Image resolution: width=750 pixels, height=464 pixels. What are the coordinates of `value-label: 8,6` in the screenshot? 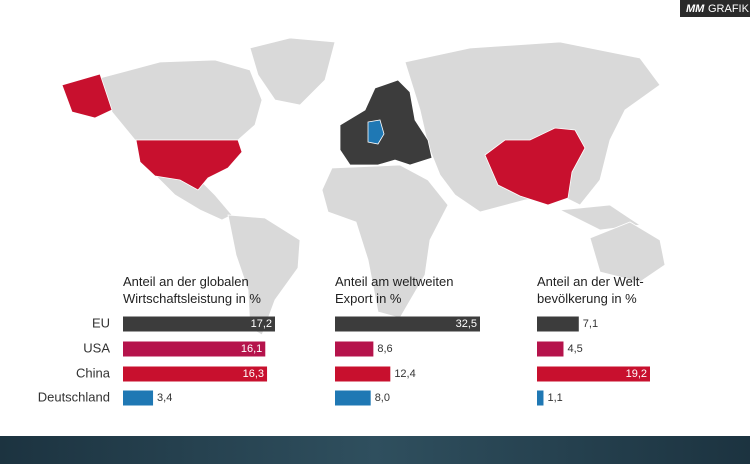 It's located at (384, 349).